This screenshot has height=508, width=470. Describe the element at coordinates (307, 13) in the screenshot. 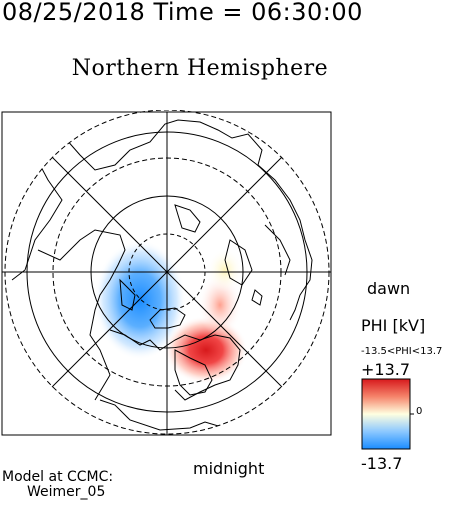

I see `time-text: 06:30:00` at that location.